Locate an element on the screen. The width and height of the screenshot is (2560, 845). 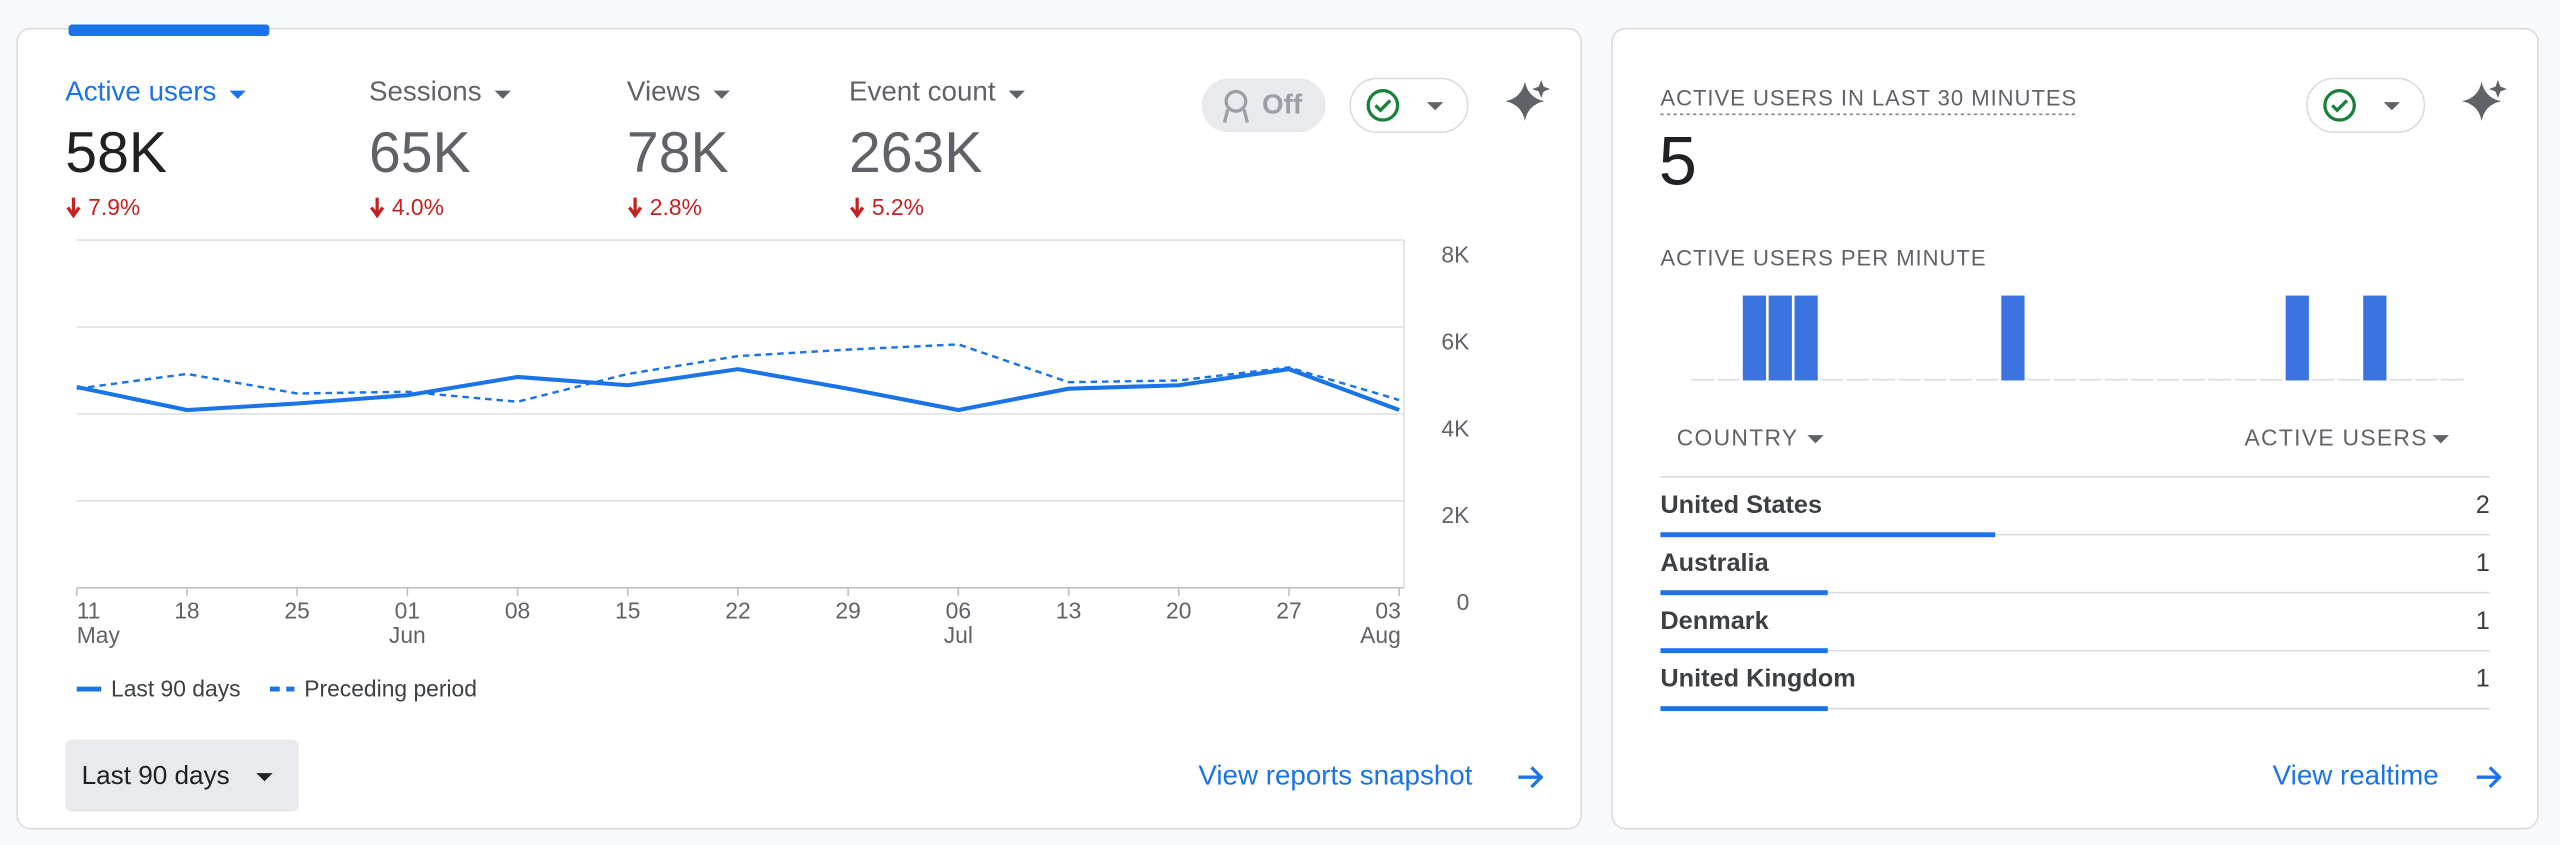
country-name: Australia is located at coordinates (1714, 563).